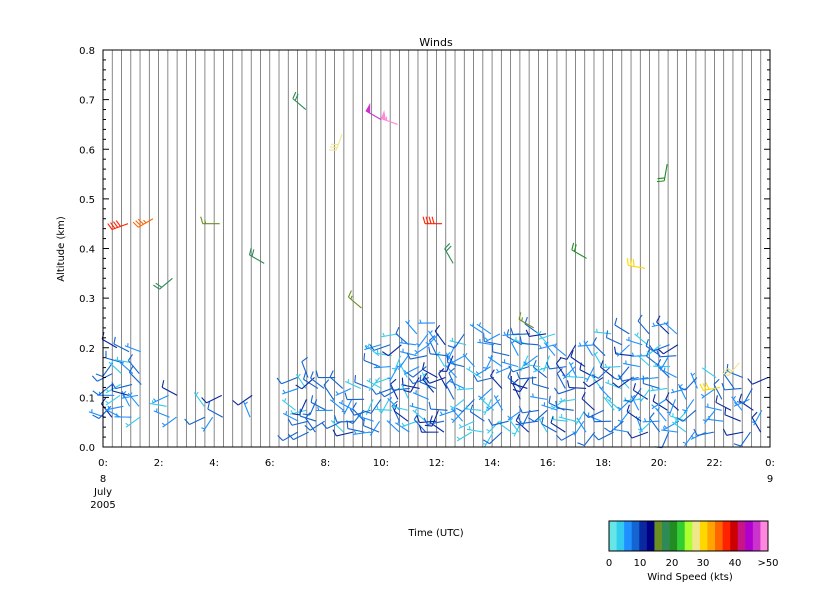 This screenshot has width=827, height=611. What do you see at coordinates (103, 463) in the screenshot?
I see `x-tick-label: 0:` at bounding box center [103, 463].